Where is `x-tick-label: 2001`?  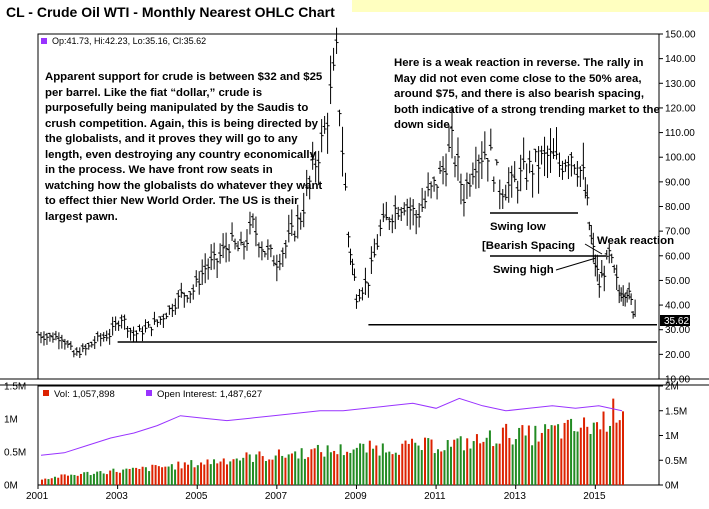 x-tick-label: 2001 is located at coordinates (37, 496).